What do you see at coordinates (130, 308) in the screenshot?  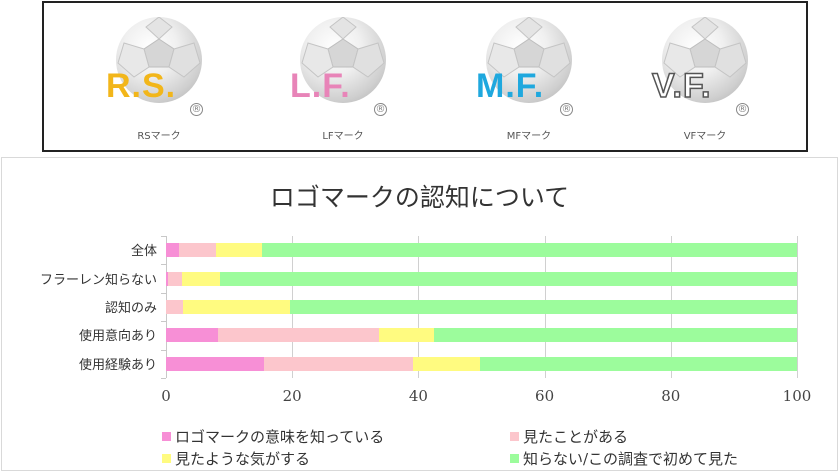 I see `y-category-label: 認知のみ` at bounding box center [130, 308].